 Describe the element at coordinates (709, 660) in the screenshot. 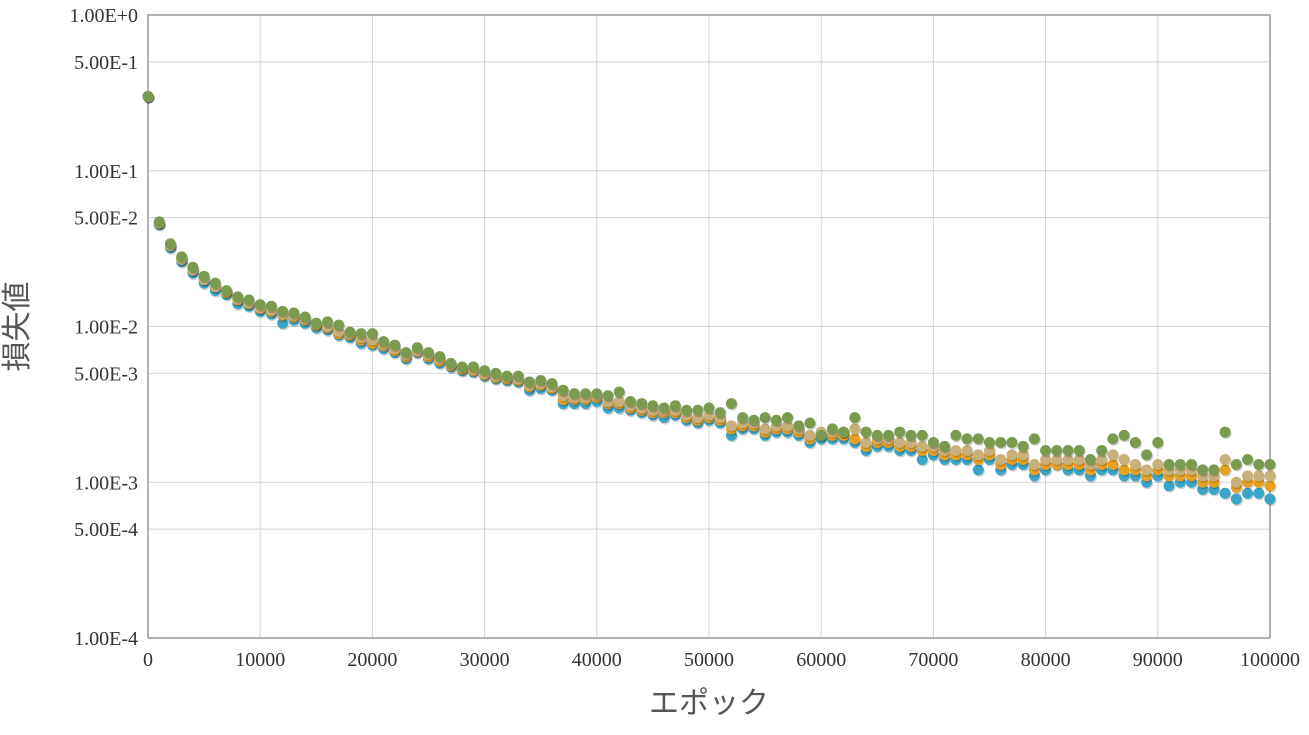

I see `x-tick-label: 50000` at that location.